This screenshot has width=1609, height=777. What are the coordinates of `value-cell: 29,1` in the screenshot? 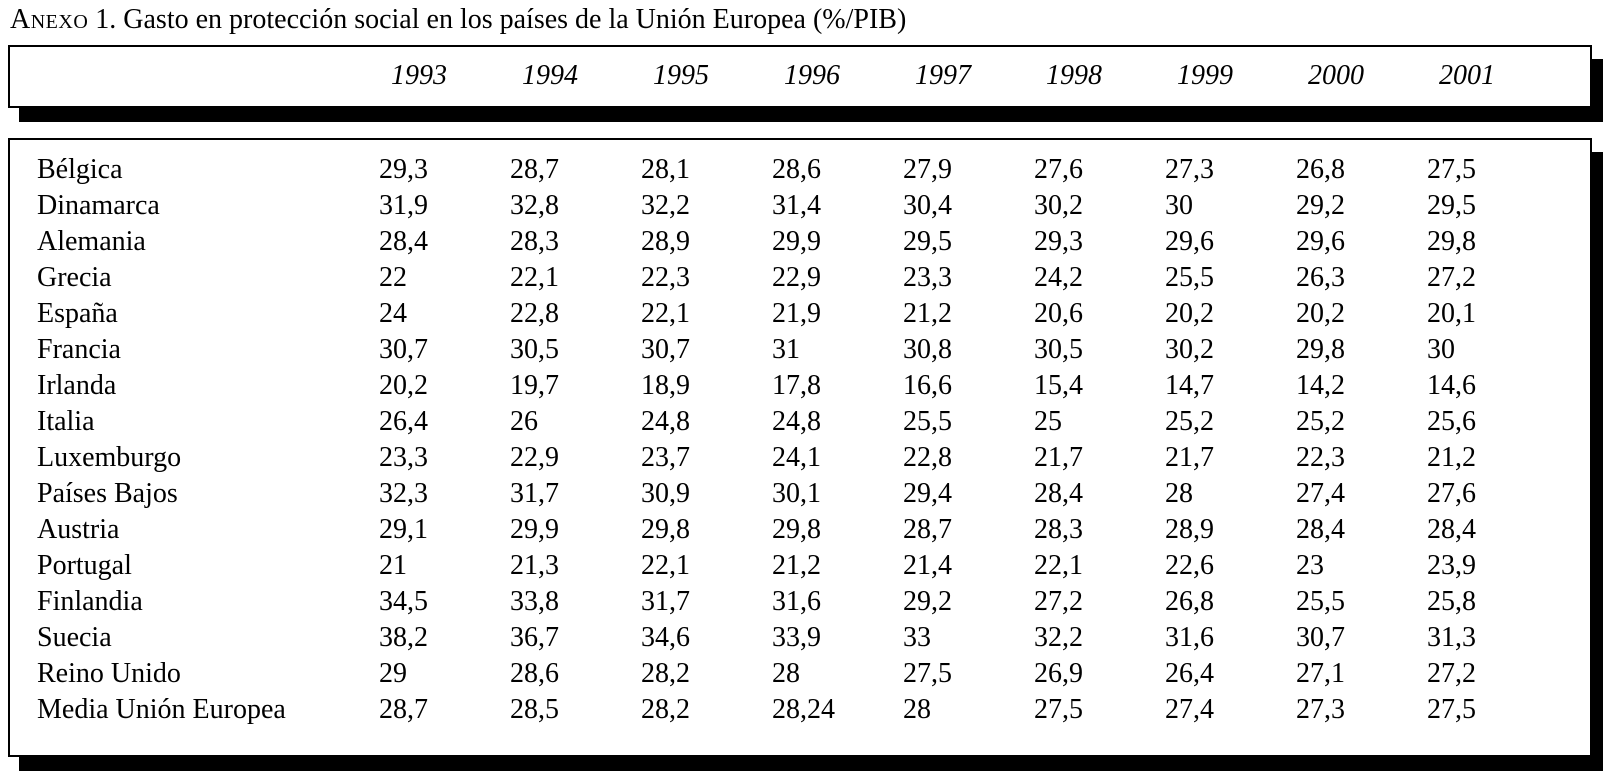 It's located at (403, 529).